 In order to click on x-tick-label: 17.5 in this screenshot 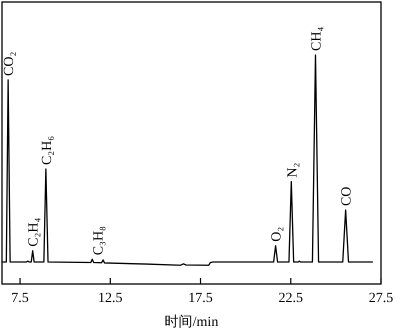, I will do `click(200, 298)`.